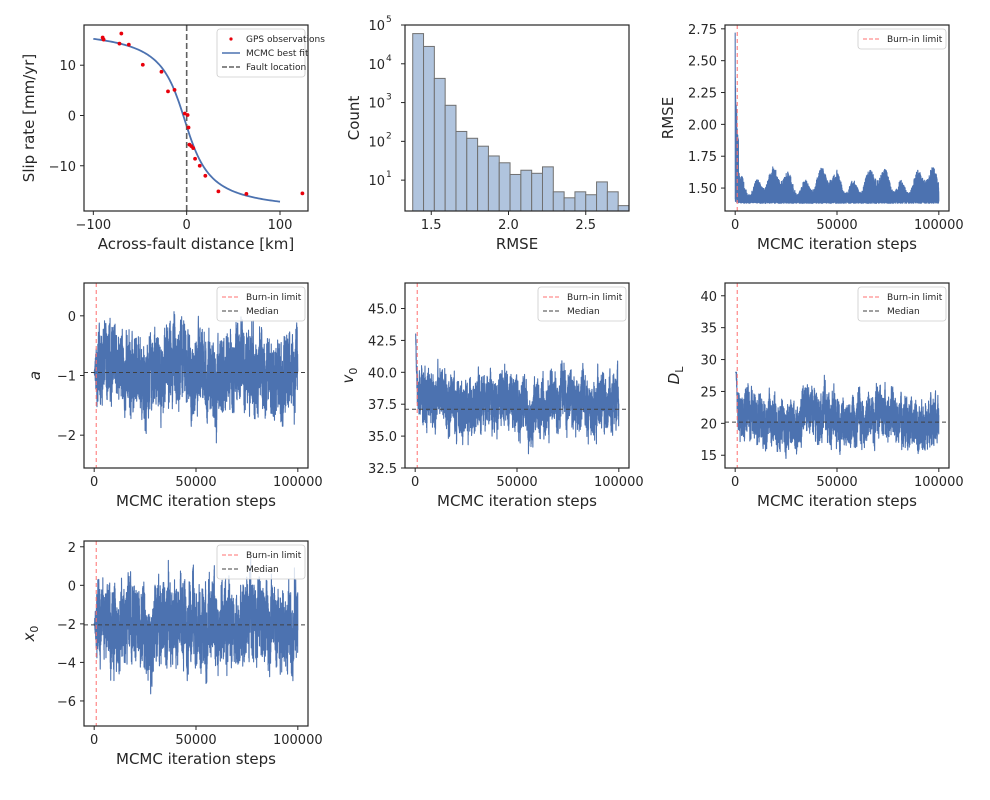 This screenshot has width=990, height=800. I want to click on trace_v0-legend-label: Burn-in limit, so click(595, 298).